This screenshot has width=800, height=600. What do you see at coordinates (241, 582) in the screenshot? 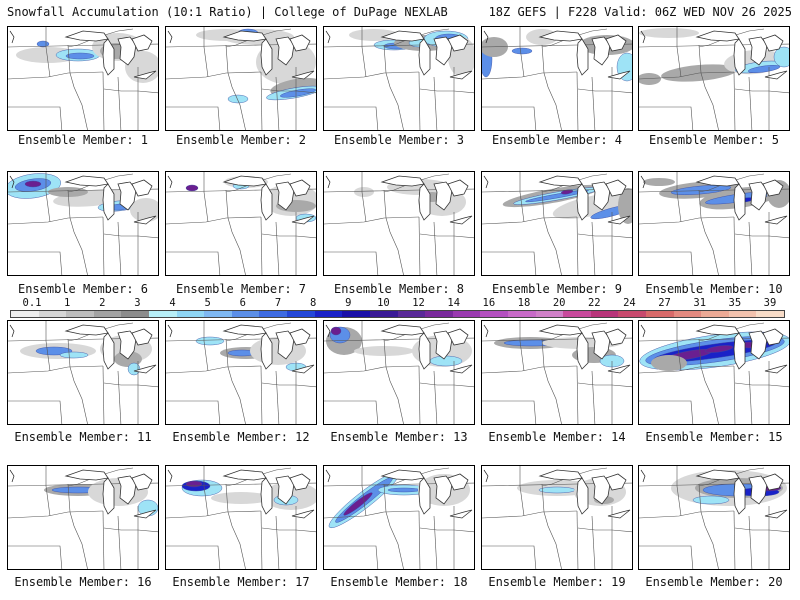
I see `ensemble-member-label: Ensemble Member: 17` at bounding box center [241, 582].